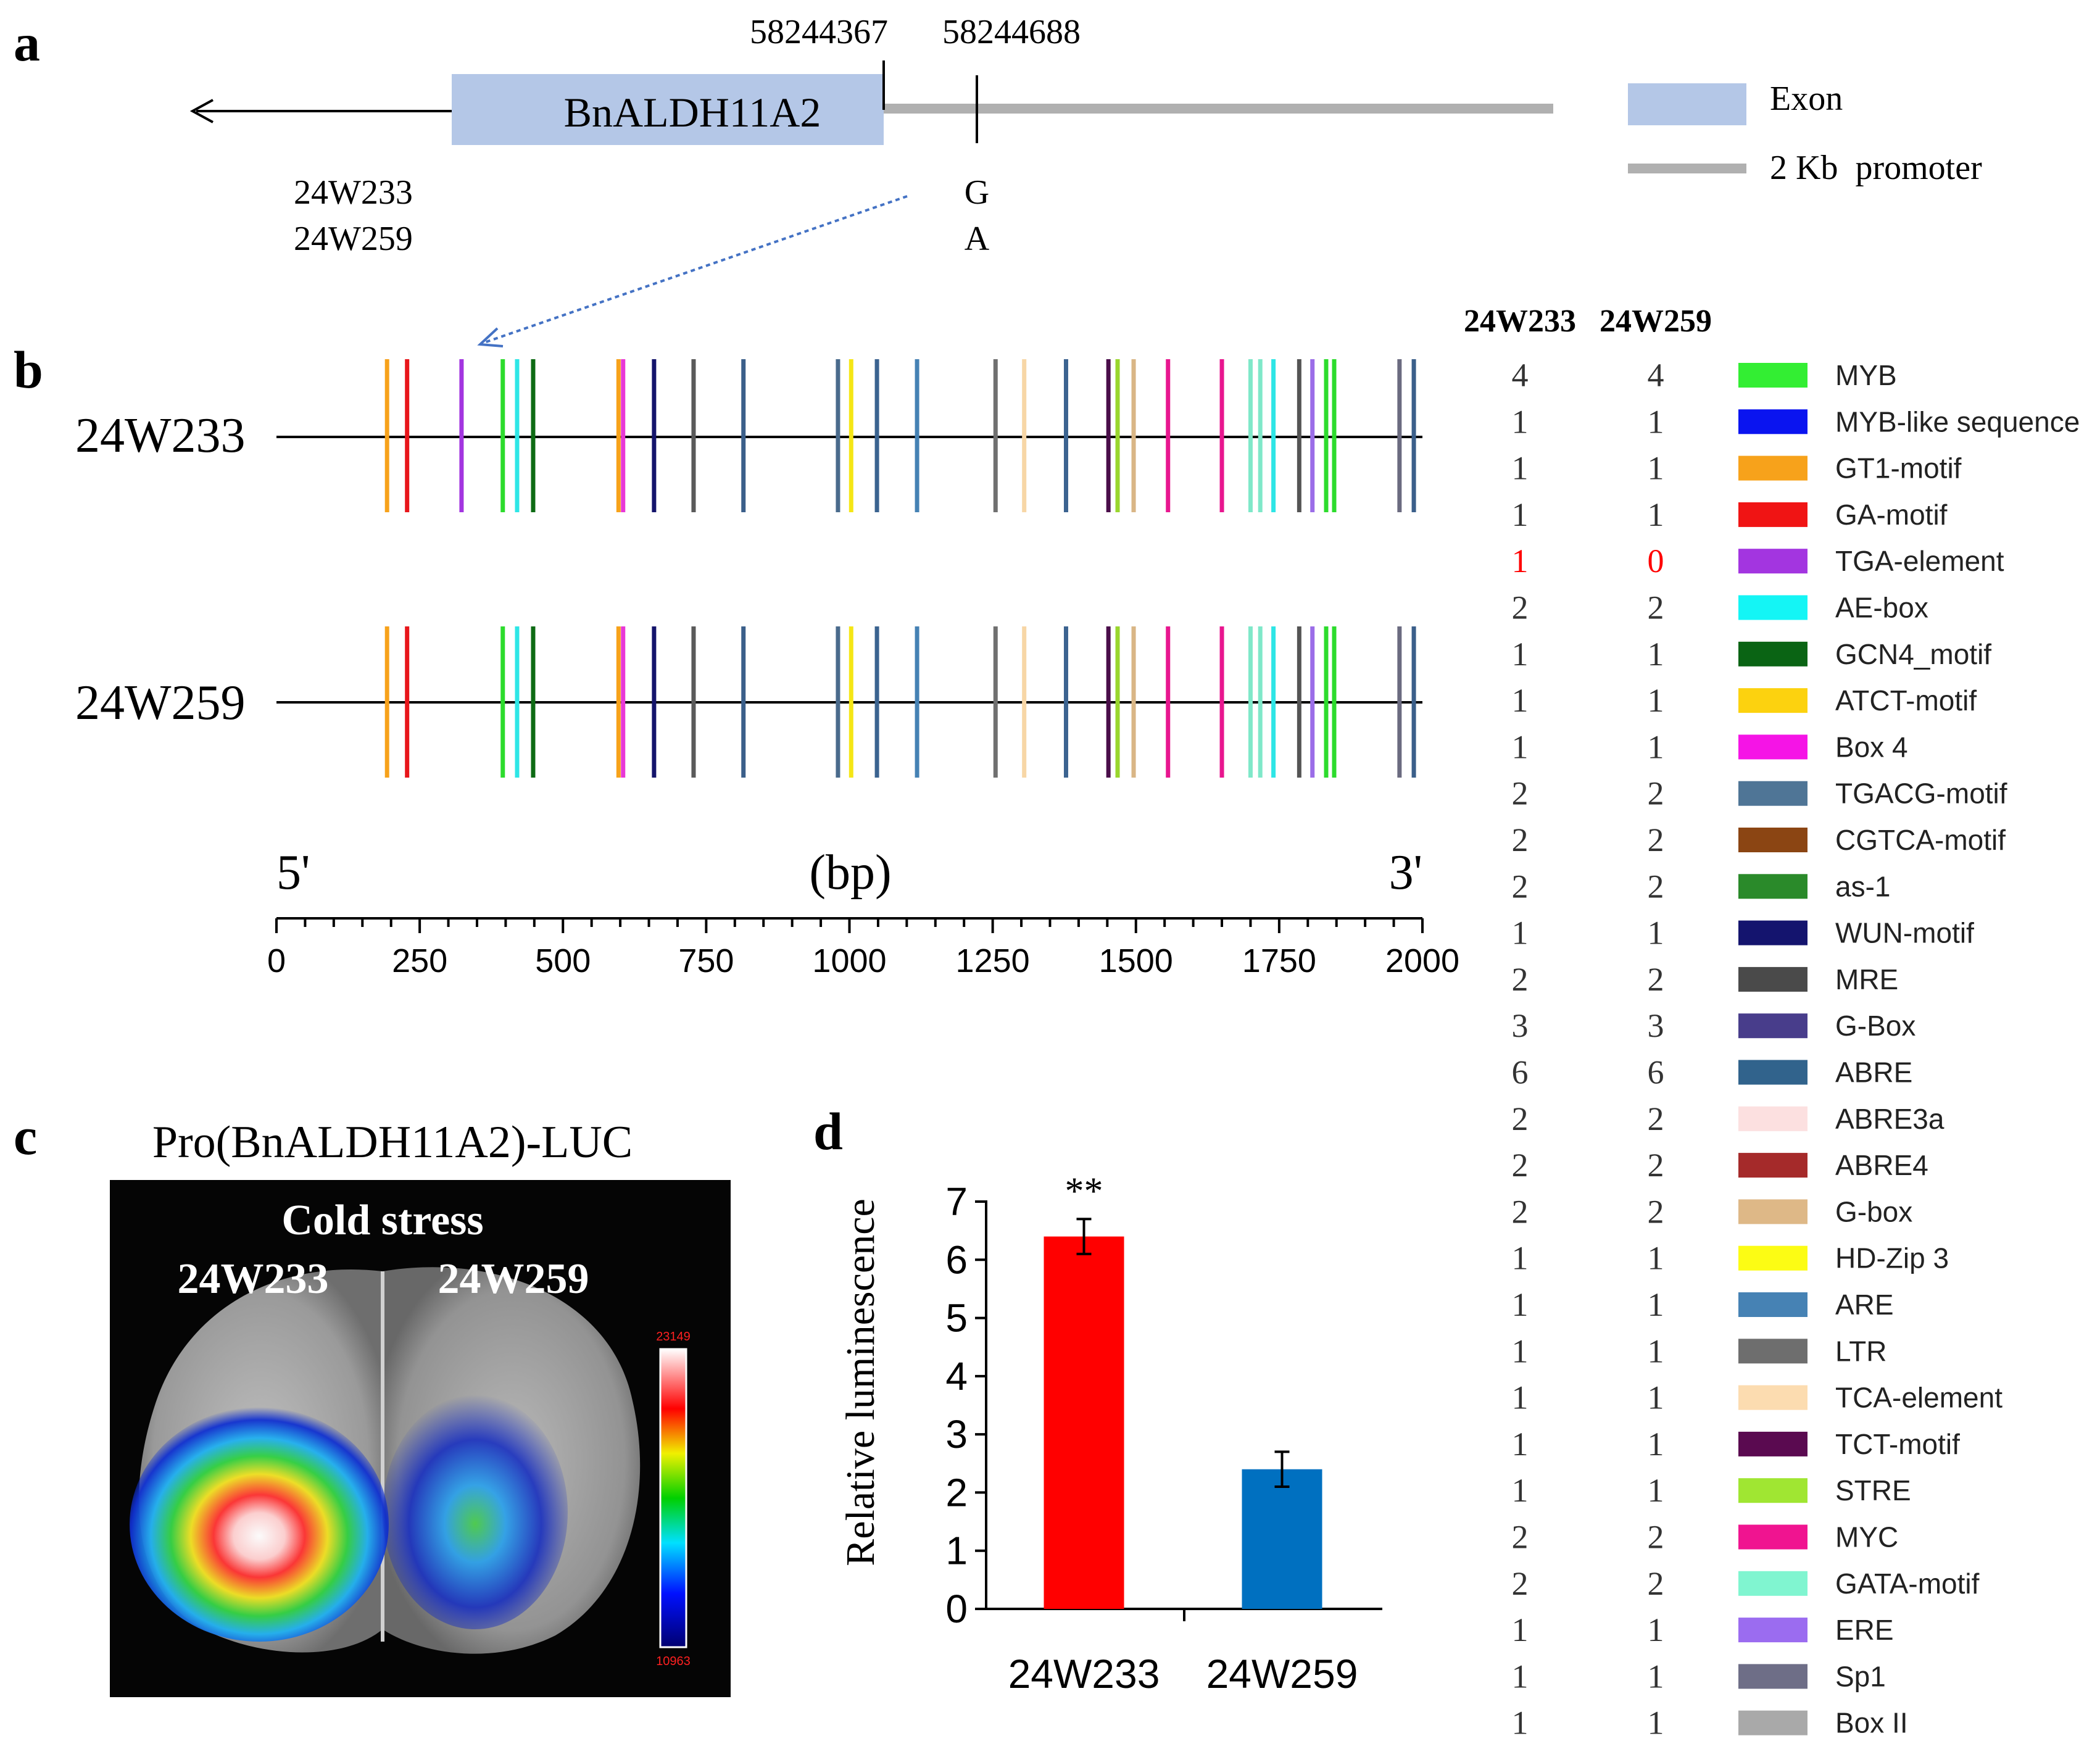  Describe the element at coordinates (1520, 321) in the screenshot. I see `count-header-1: 24W233` at that location.